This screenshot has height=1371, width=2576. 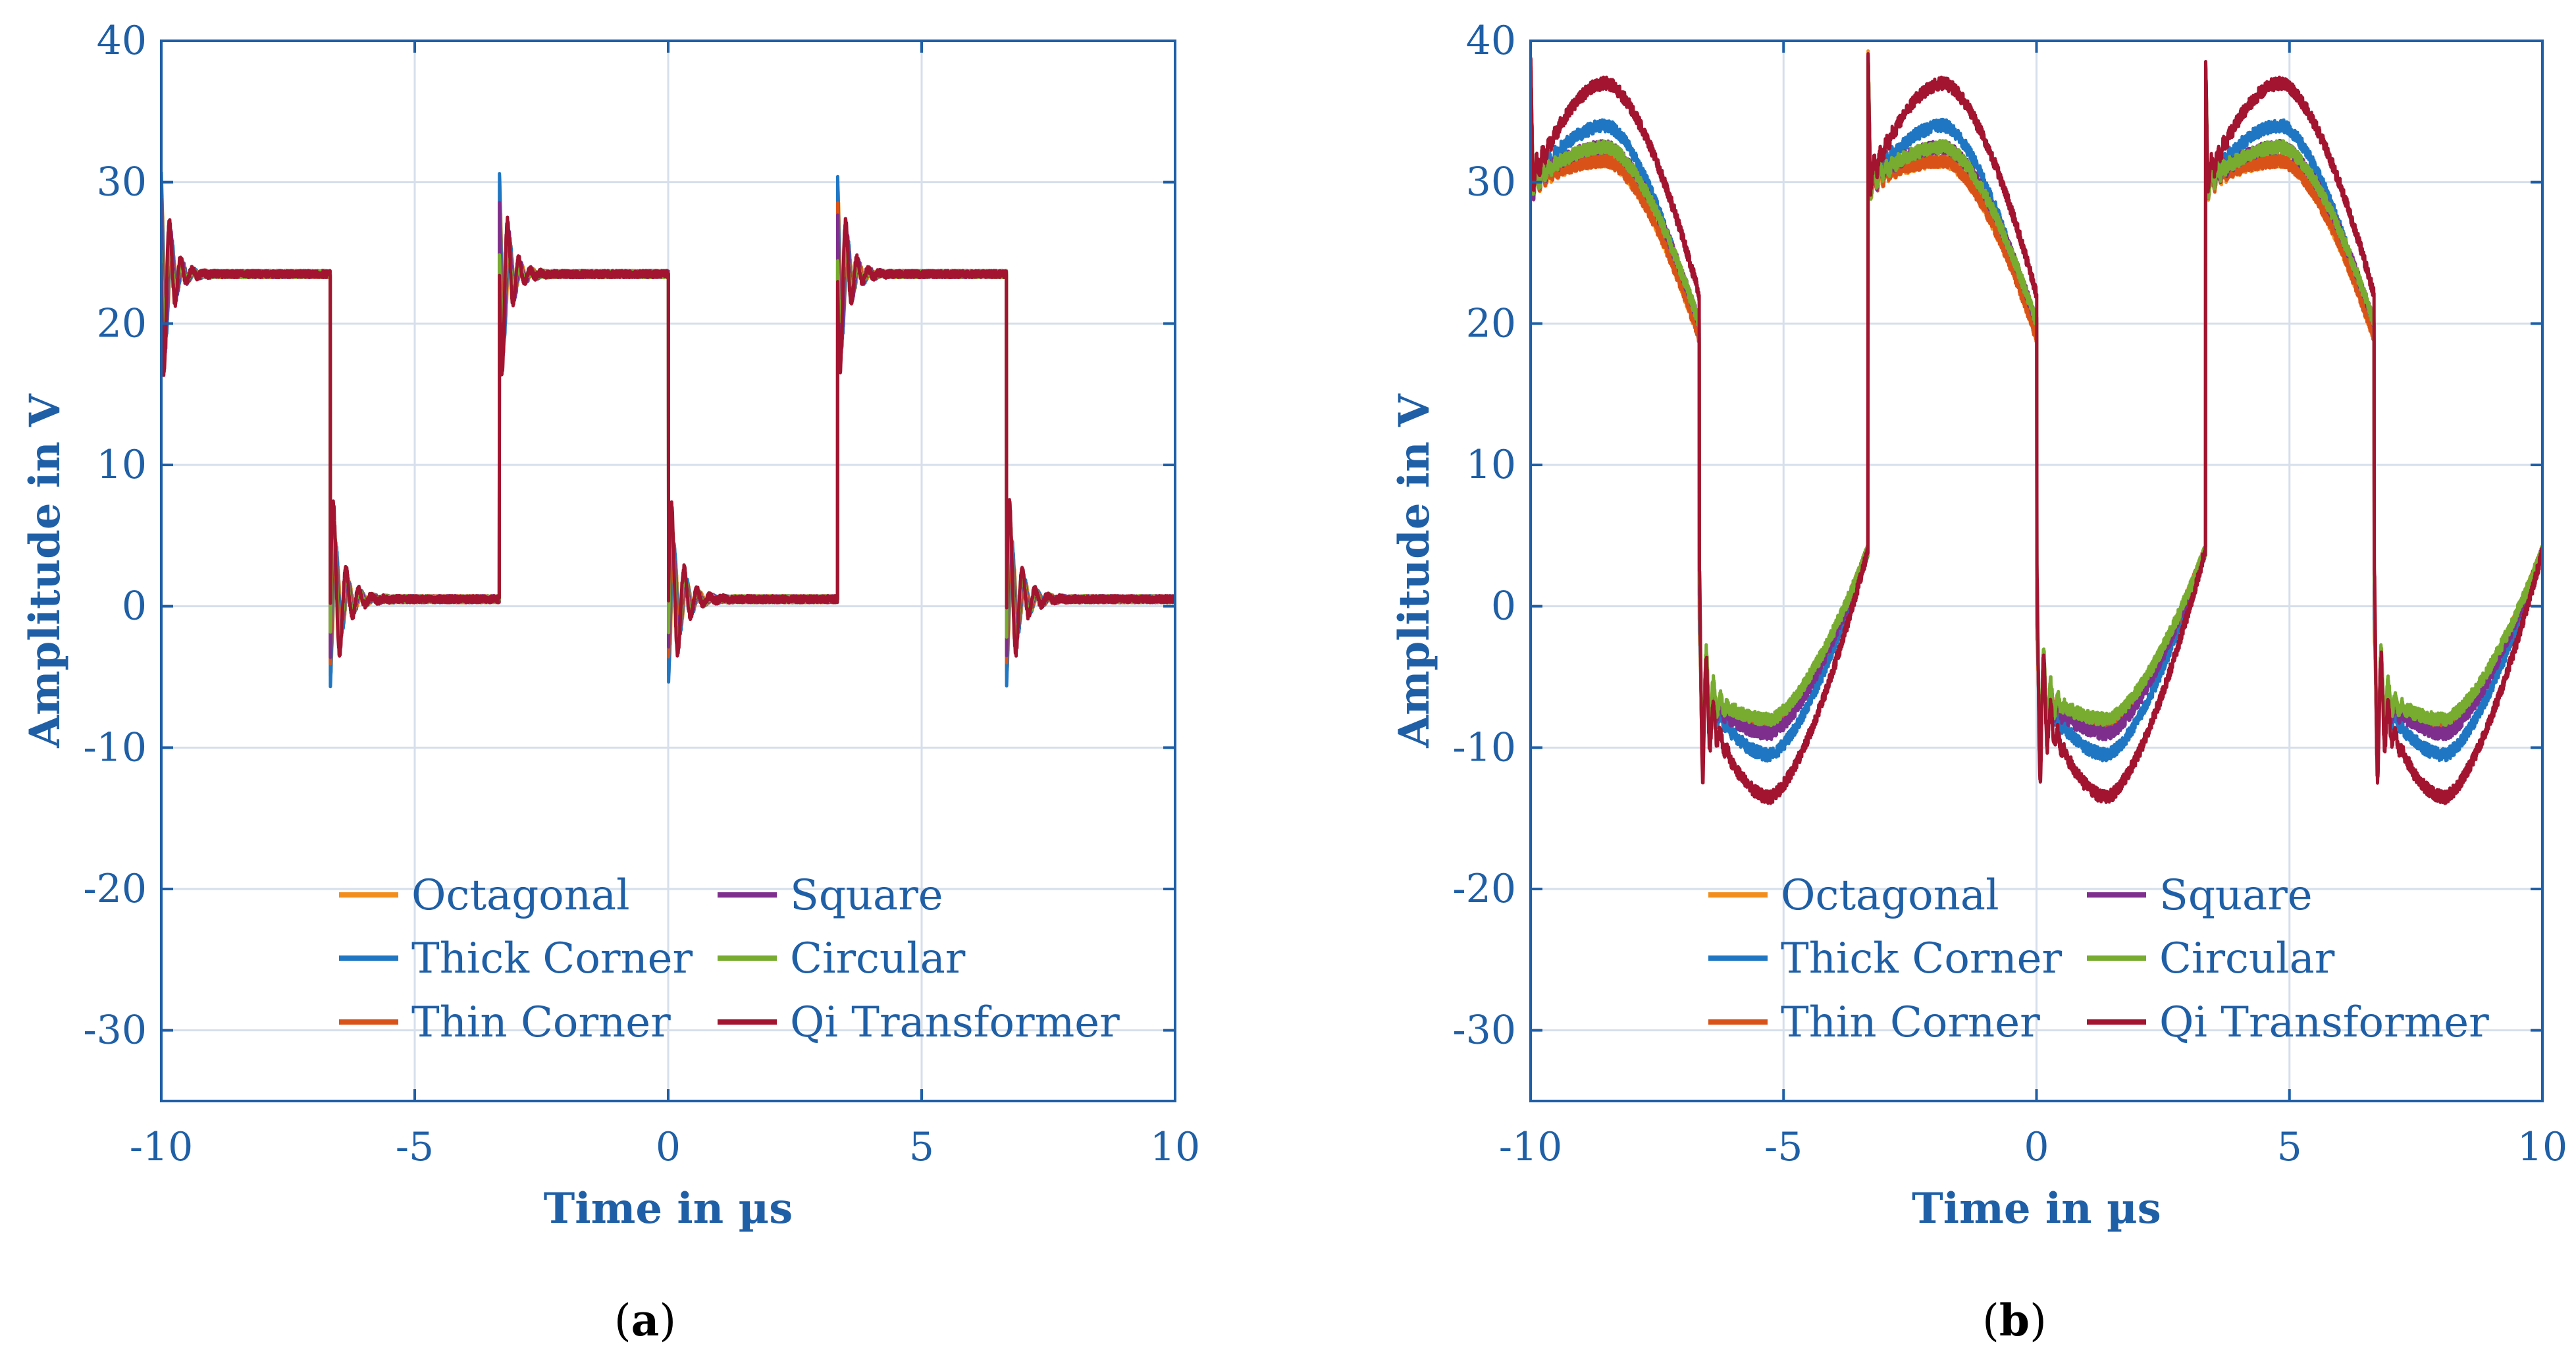 I want to click on caption-close-paren-a: ), so click(x=667, y=1320).